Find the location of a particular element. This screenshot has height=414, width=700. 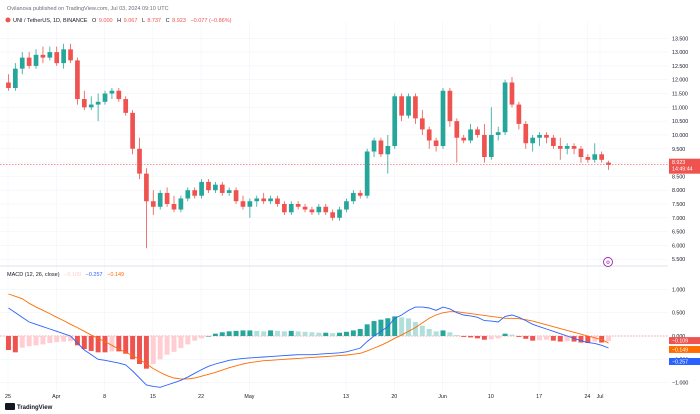

tradingview-logo: TradingView is located at coordinates (29, 407).